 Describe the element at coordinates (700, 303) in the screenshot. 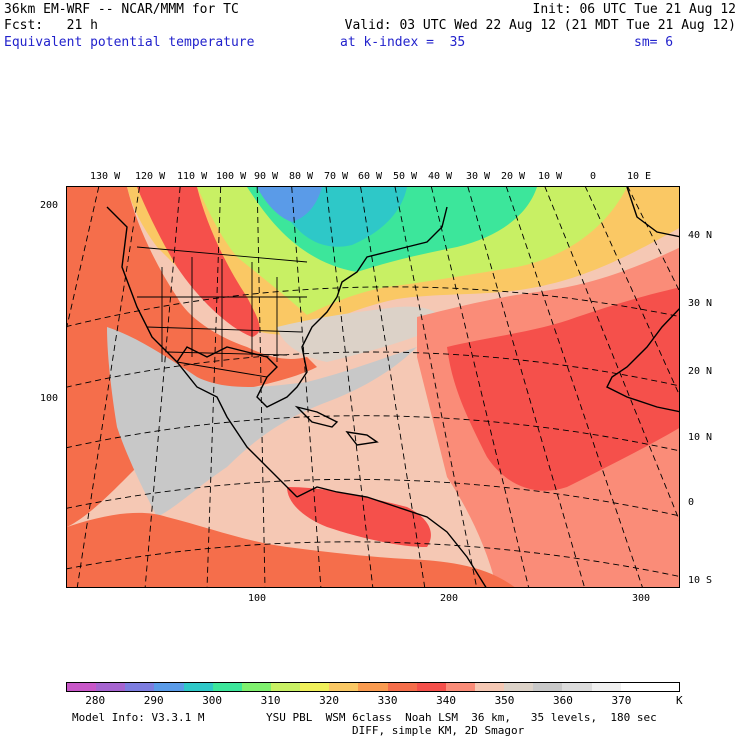

I see `latitude-label: 30 N` at that location.